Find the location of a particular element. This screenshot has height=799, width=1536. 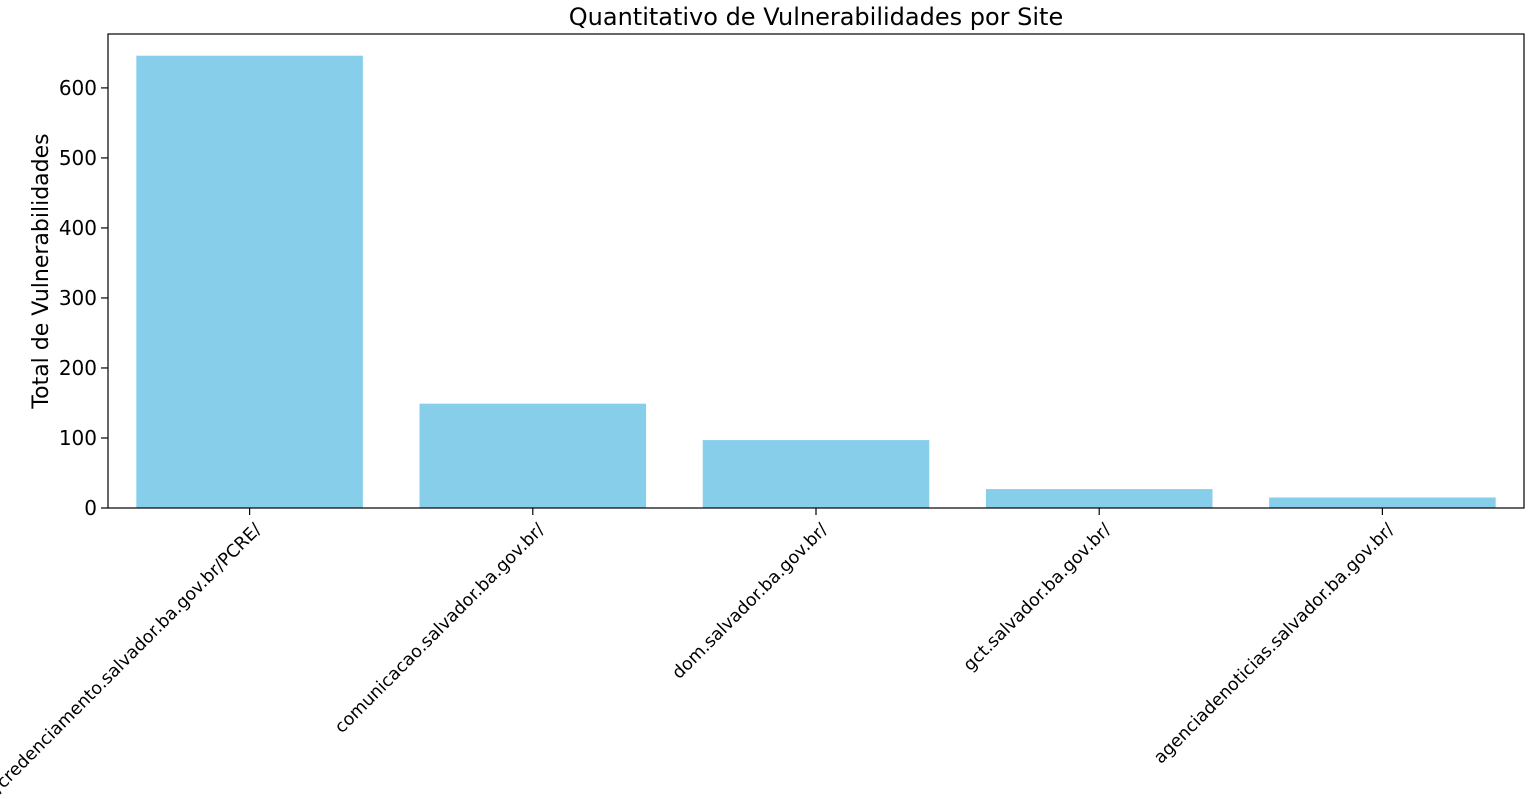

x-tick-label: dom.salvador.ba.gov.br/ is located at coordinates (751, 602).